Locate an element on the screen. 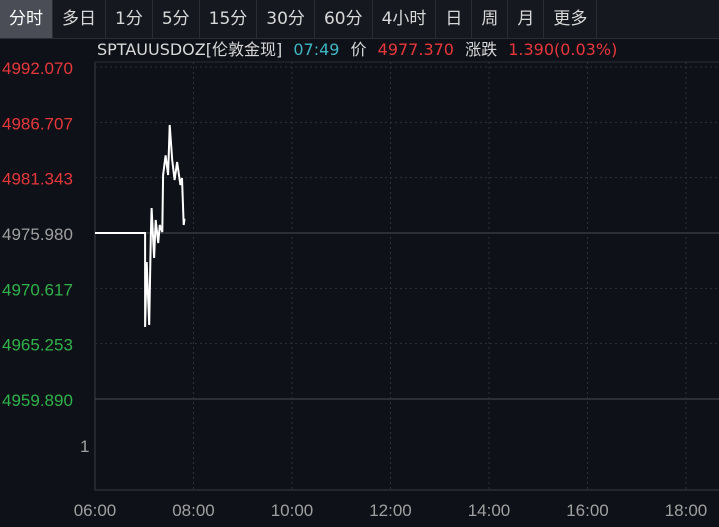 This screenshot has height=527, width=719. quote-time: 07:49 is located at coordinates (316, 49).